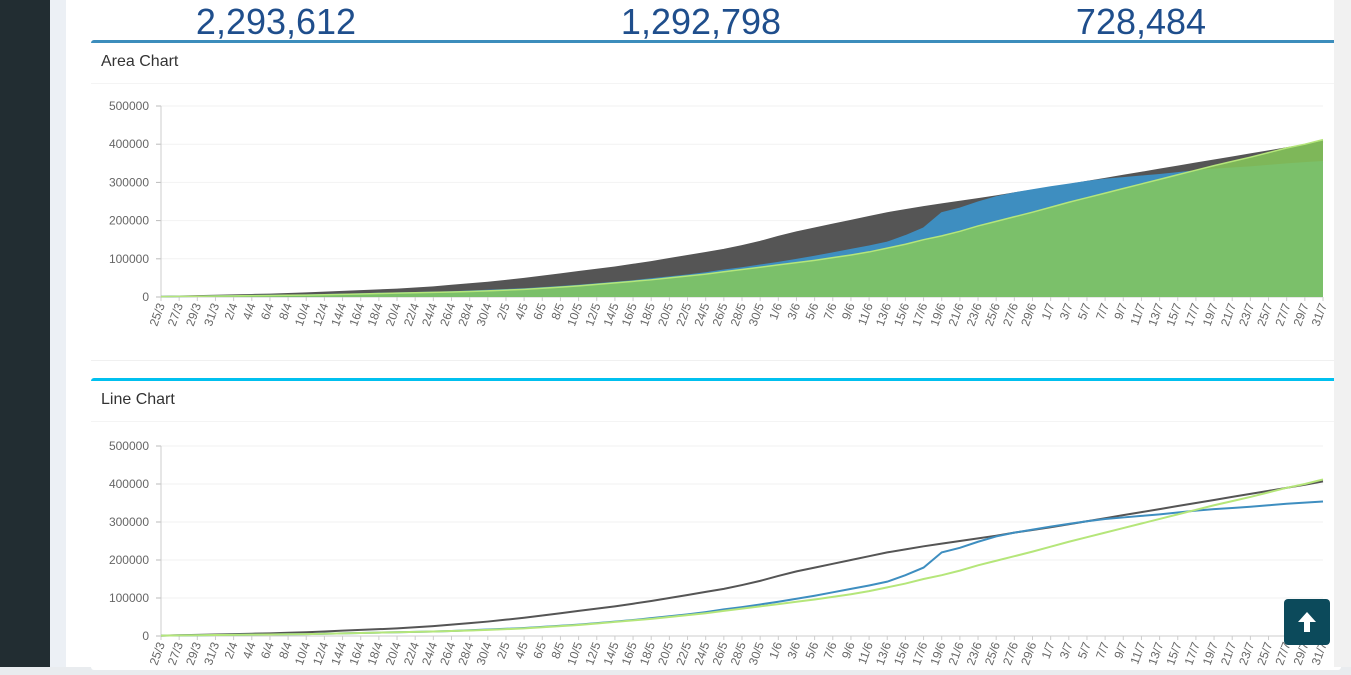 The width and height of the screenshot is (1351, 675). Describe the element at coordinates (276, 21) in the screenshot. I see `stat-total: 2,293,612` at that location.